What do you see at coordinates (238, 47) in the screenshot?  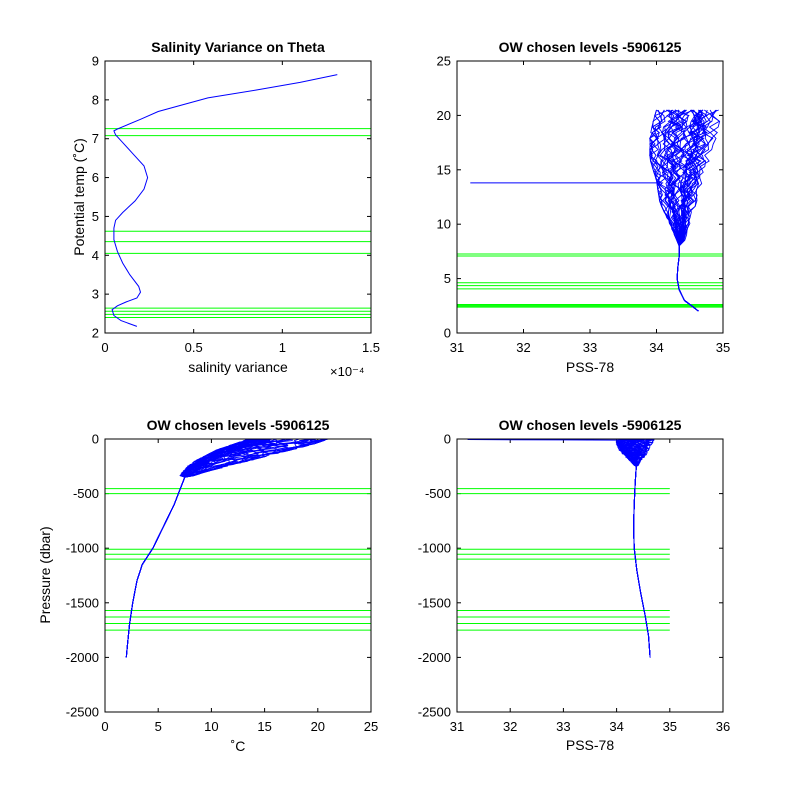 I see `panel-title: Salinity Variance on Theta` at bounding box center [238, 47].